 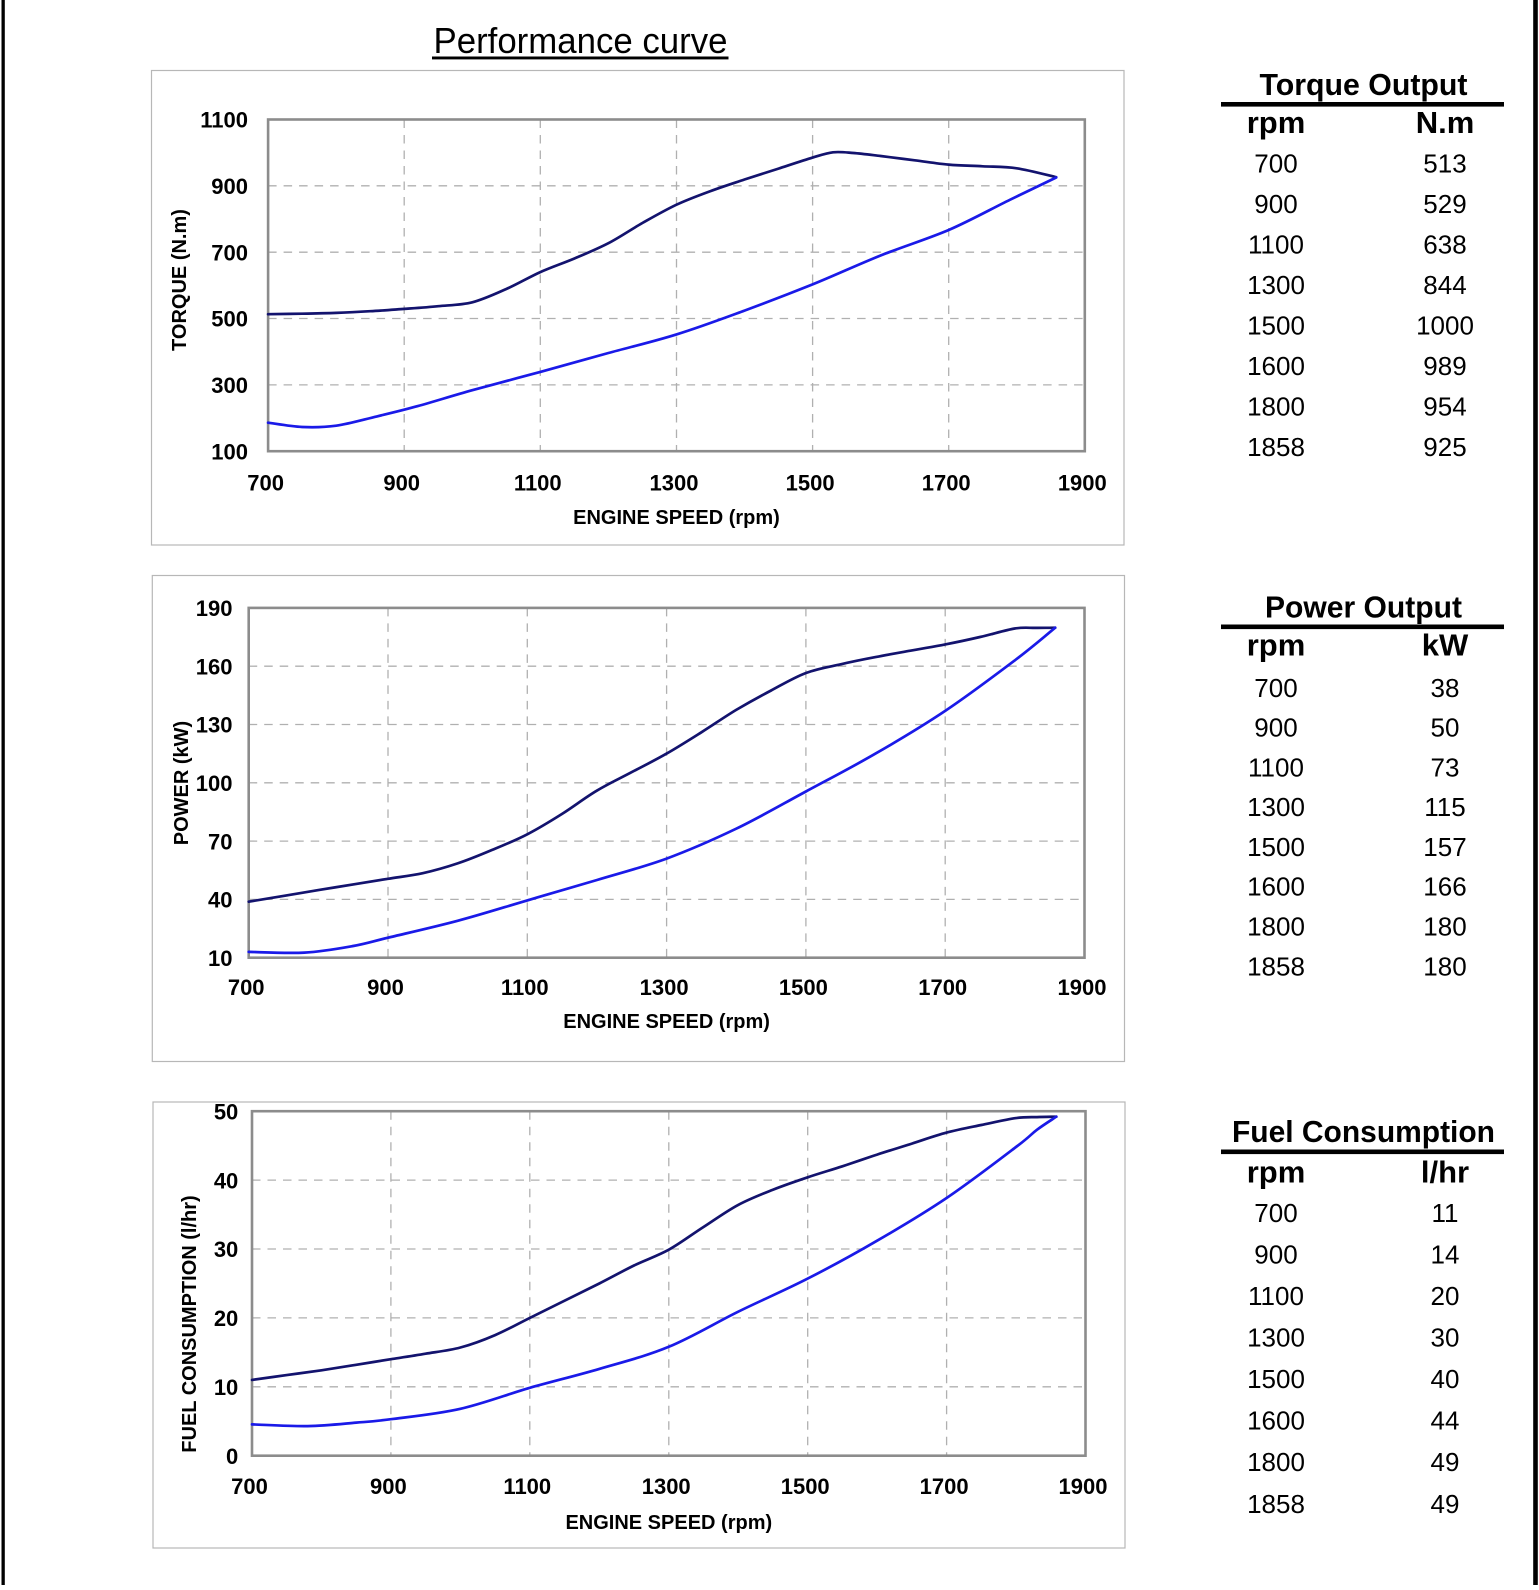 What do you see at coordinates (232, 1456) in the screenshot?
I see `svg-text: 0` at bounding box center [232, 1456].